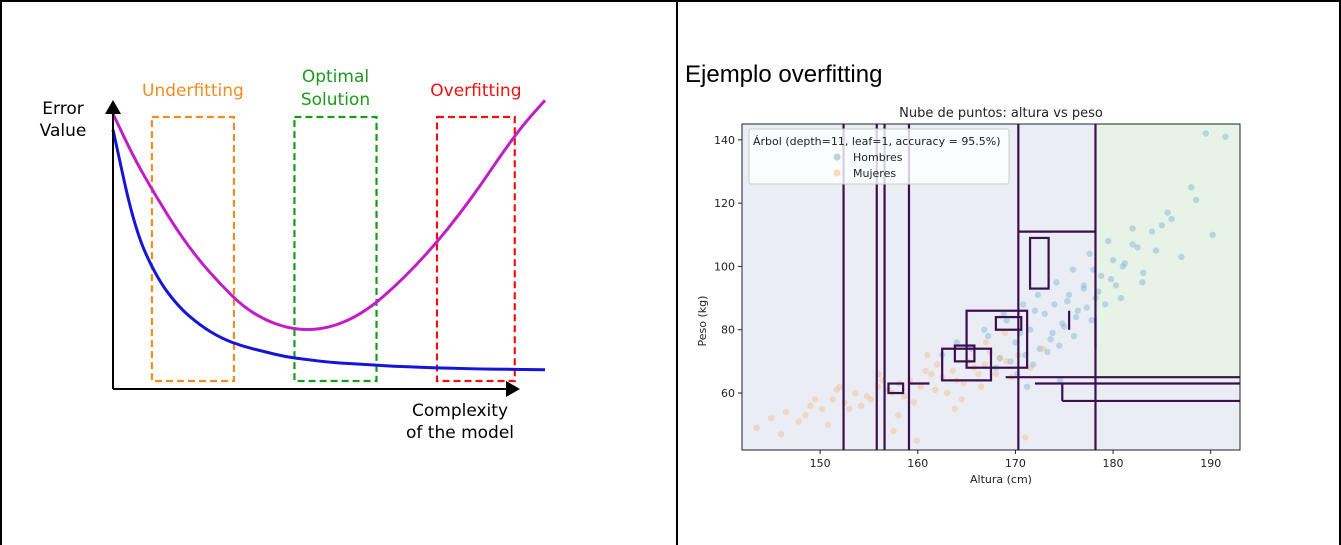 Image resolution: width=1341 pixels, height=545 pixels. Describe the element at coordinates (335, 77) in the screenshot. I see `region-label-1-0: Optimal` at that location.